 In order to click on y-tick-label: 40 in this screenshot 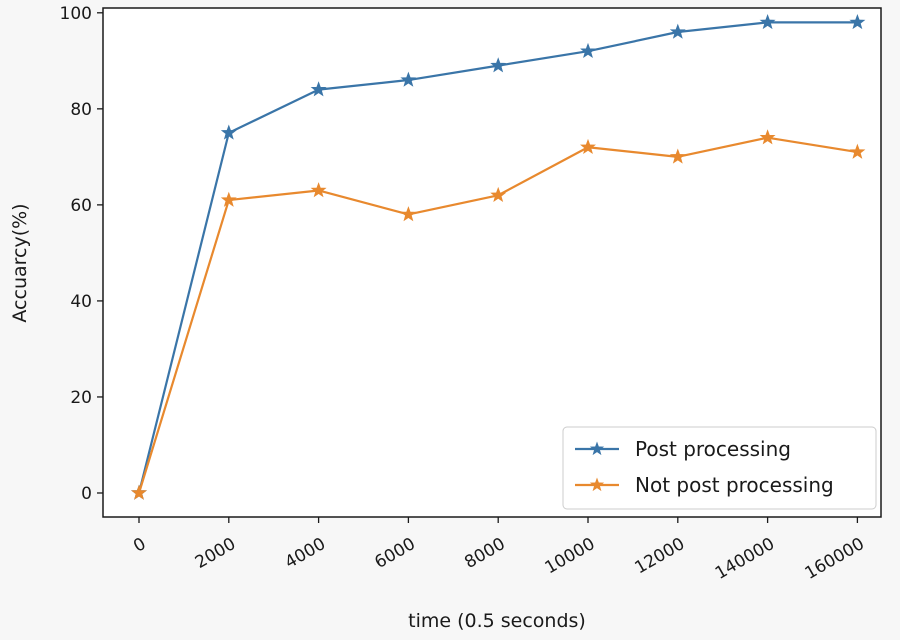, I will do `click(81, 302)`.